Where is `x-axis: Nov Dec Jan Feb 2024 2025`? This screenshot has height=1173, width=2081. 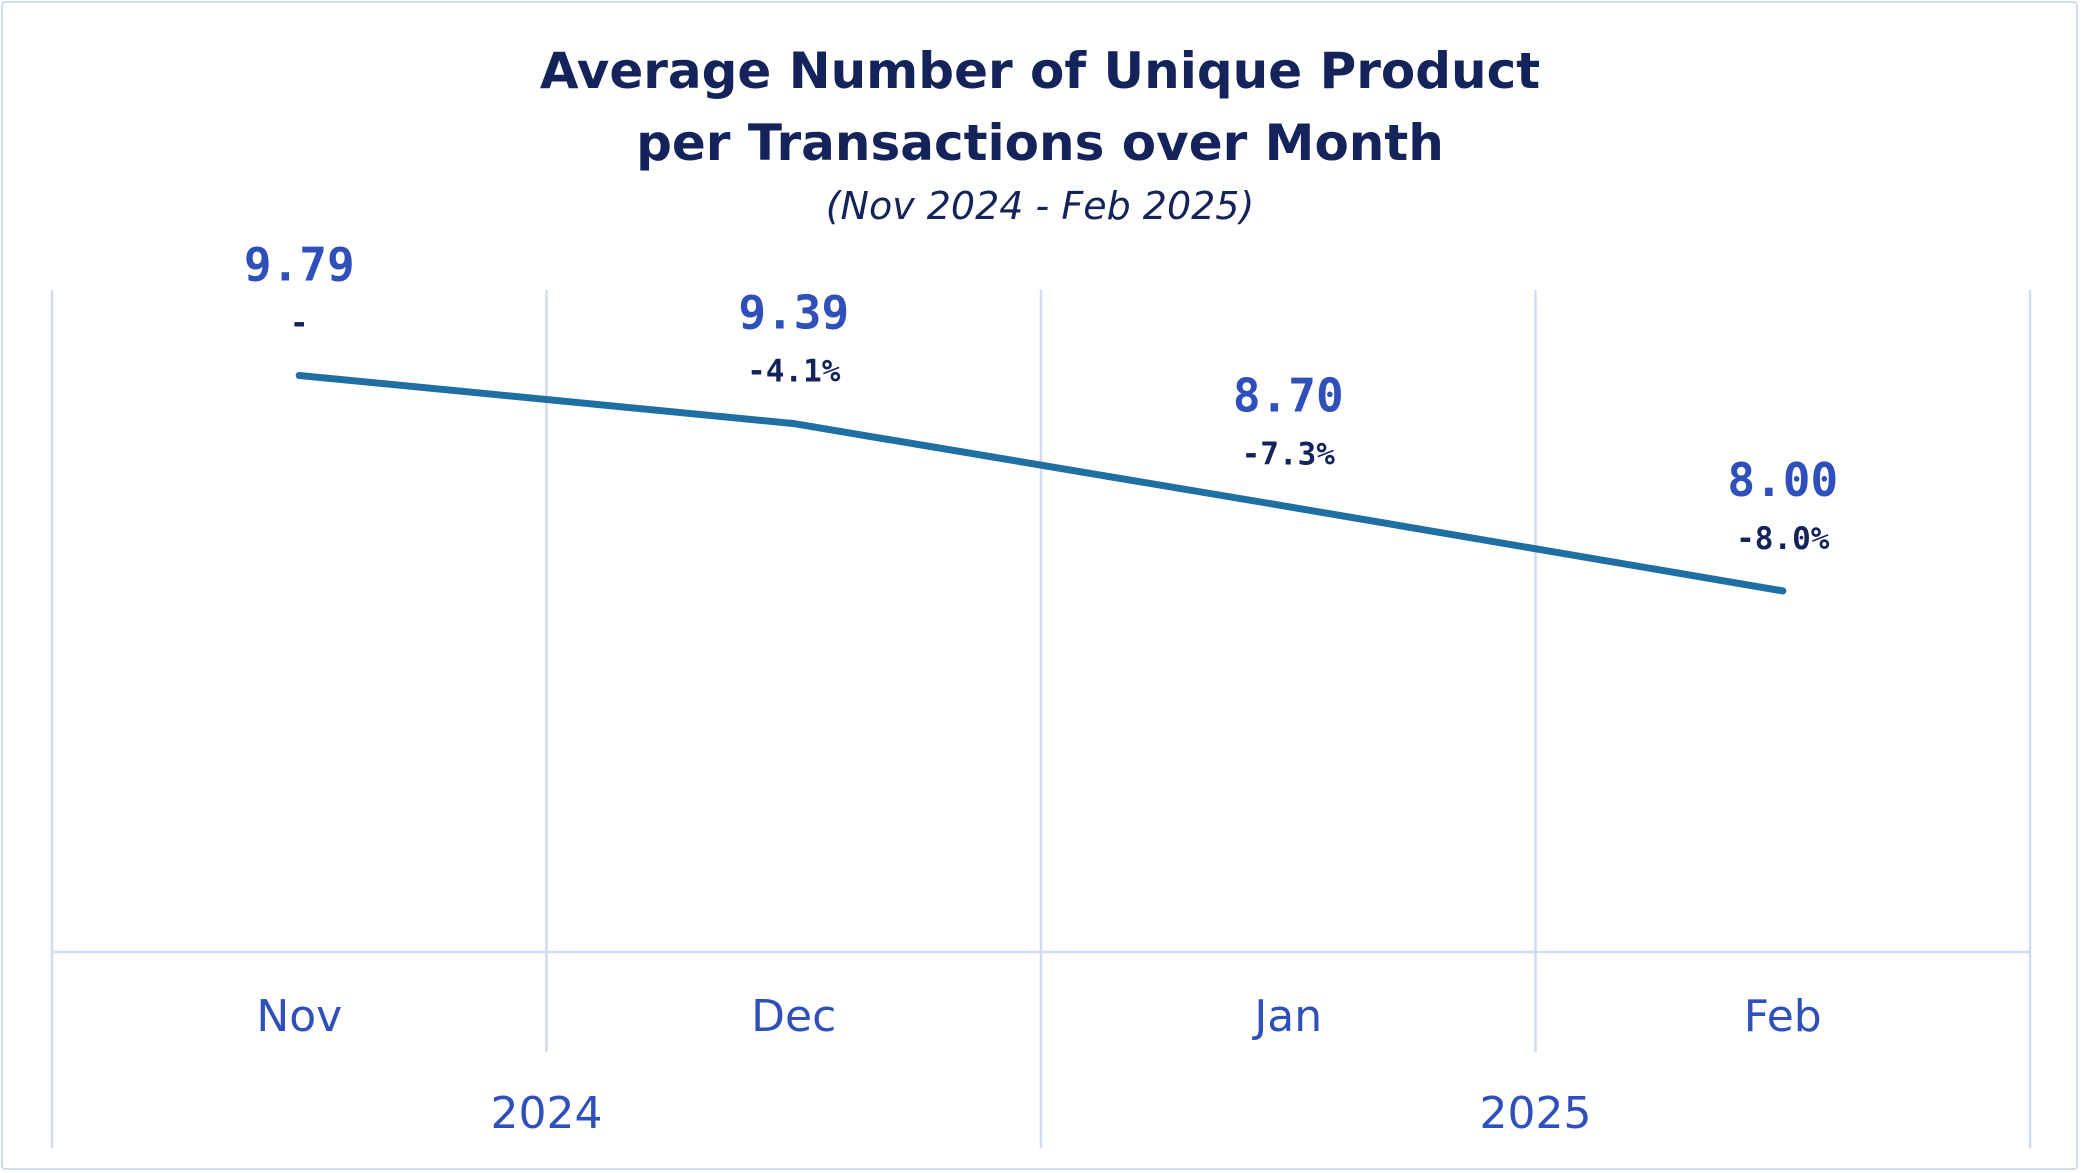 x-axis: Nov Dec Jan Feb 2024 2025 is located at coordinates (1038, 1065).